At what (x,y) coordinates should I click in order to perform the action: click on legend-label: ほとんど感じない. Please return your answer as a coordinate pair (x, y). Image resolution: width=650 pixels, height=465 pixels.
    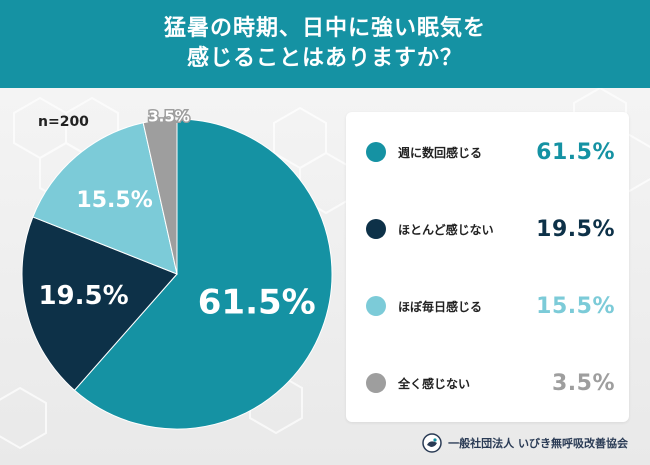
    Looking at the image, I should click on (446, 229).